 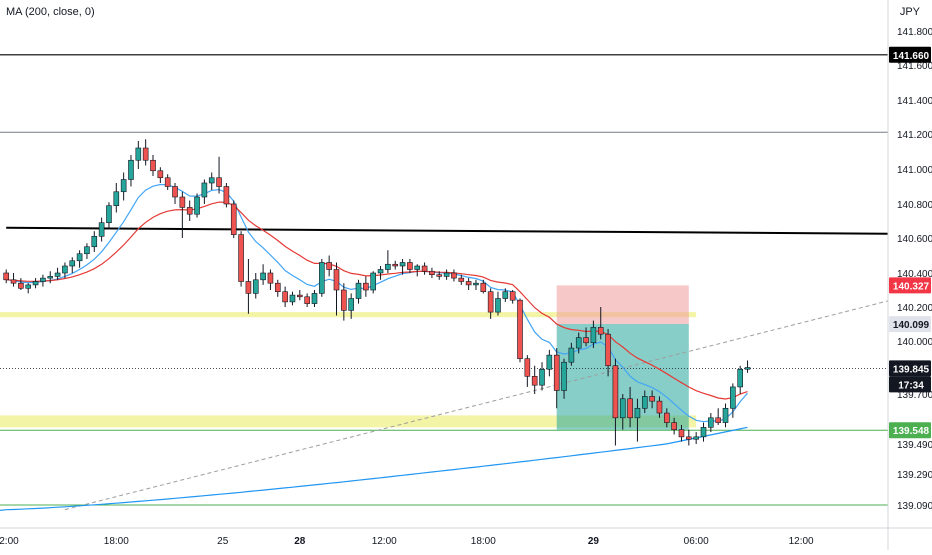 What do you see at coordinates (910, 285) in the screenshot?
I see `price-badge-red: 140.327` at bounding box center [910, 285].